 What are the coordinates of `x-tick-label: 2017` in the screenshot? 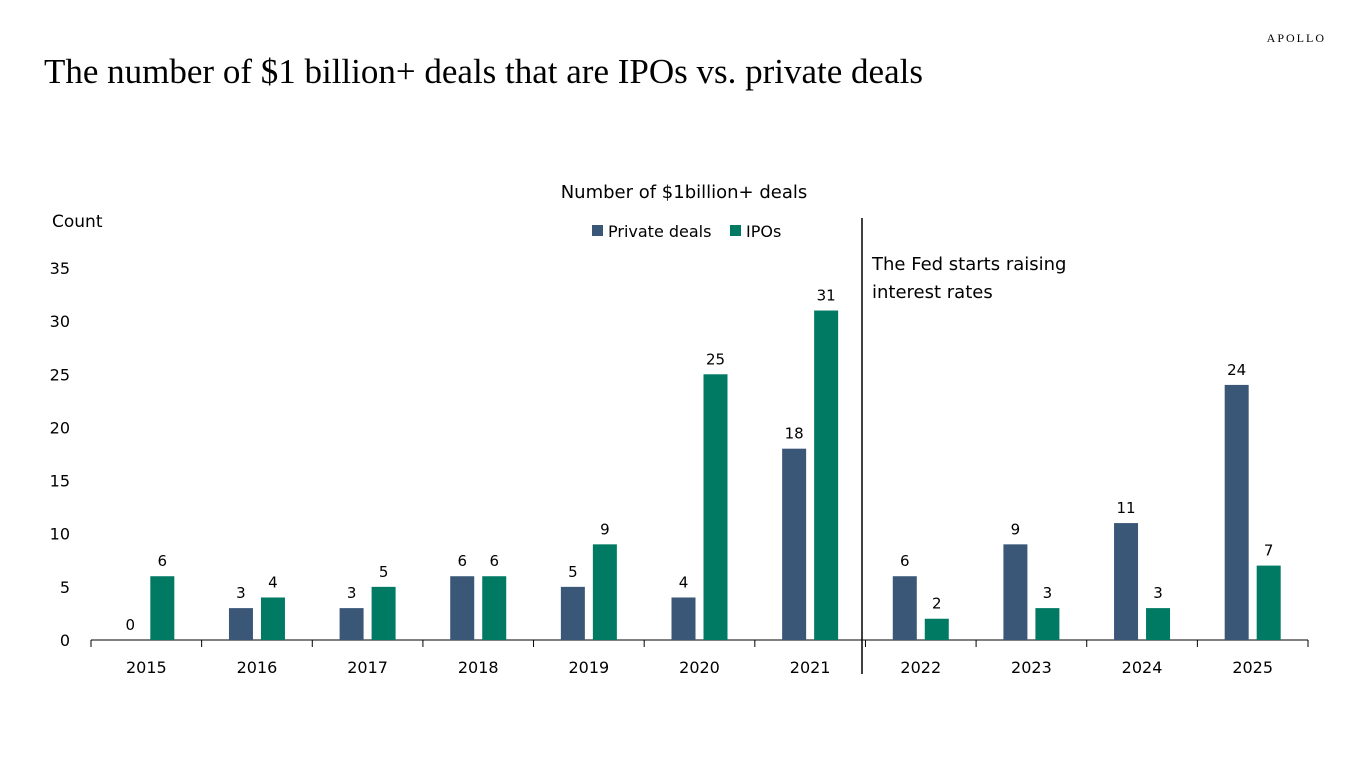 It's located at (367, 667).